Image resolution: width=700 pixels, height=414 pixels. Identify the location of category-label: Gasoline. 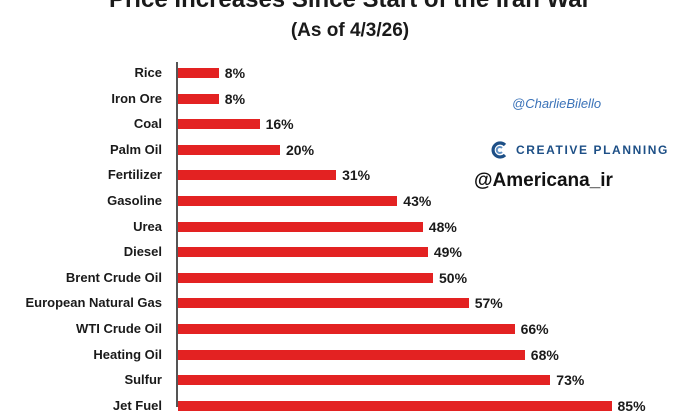
(134, 200).